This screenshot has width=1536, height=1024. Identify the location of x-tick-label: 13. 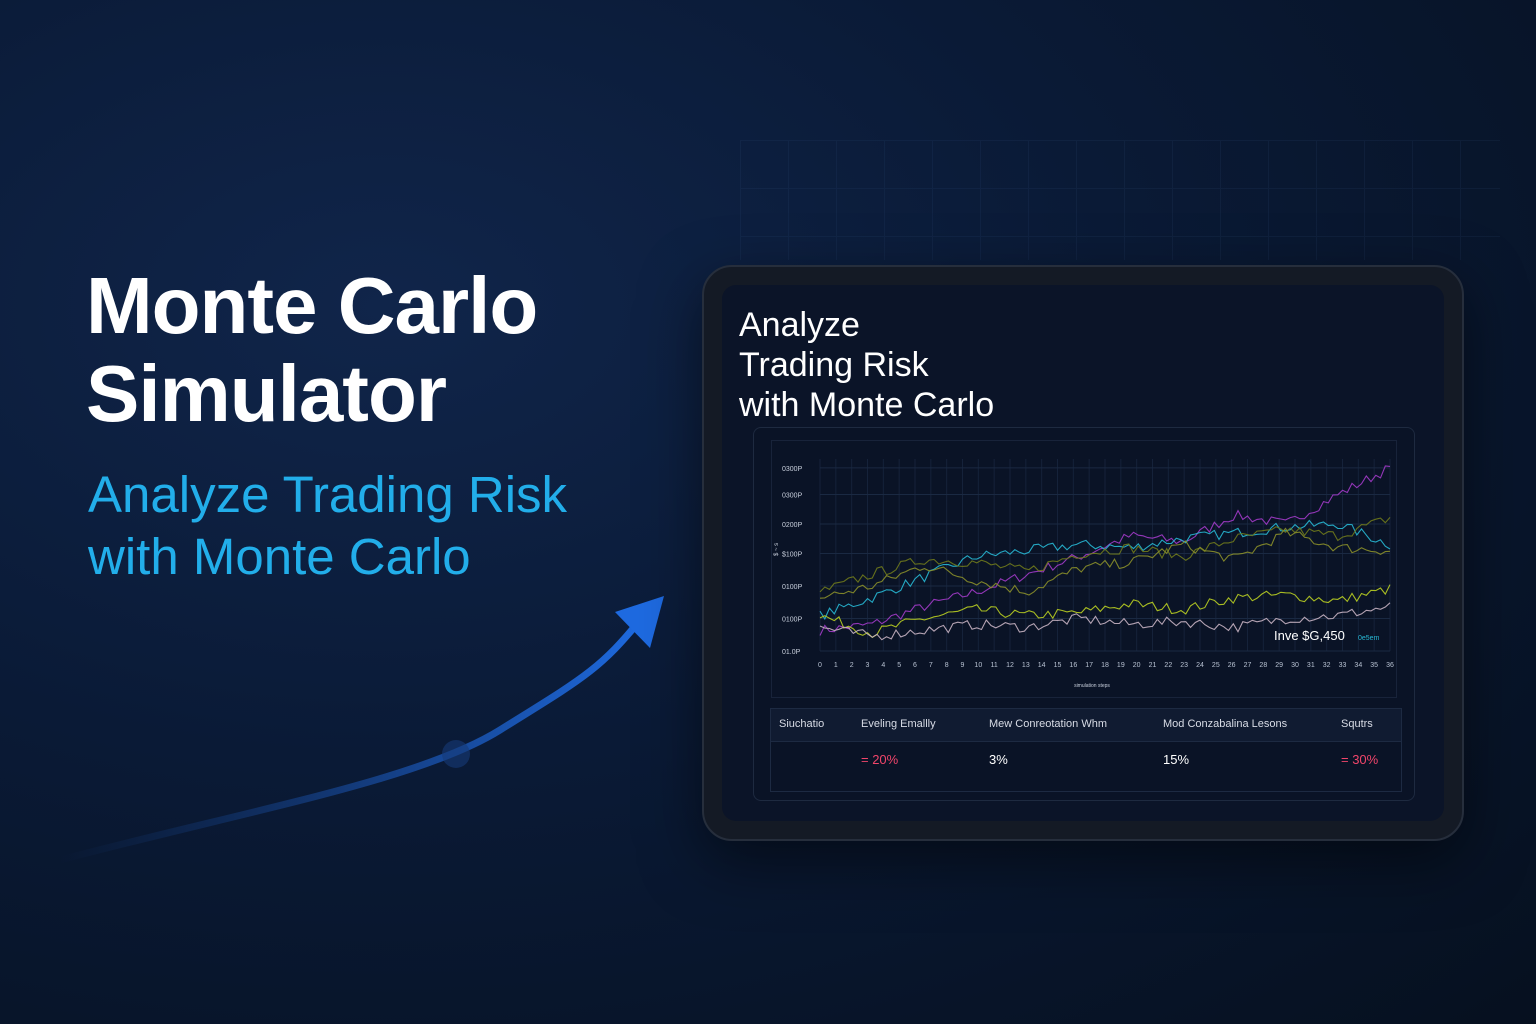
(1026, 665).